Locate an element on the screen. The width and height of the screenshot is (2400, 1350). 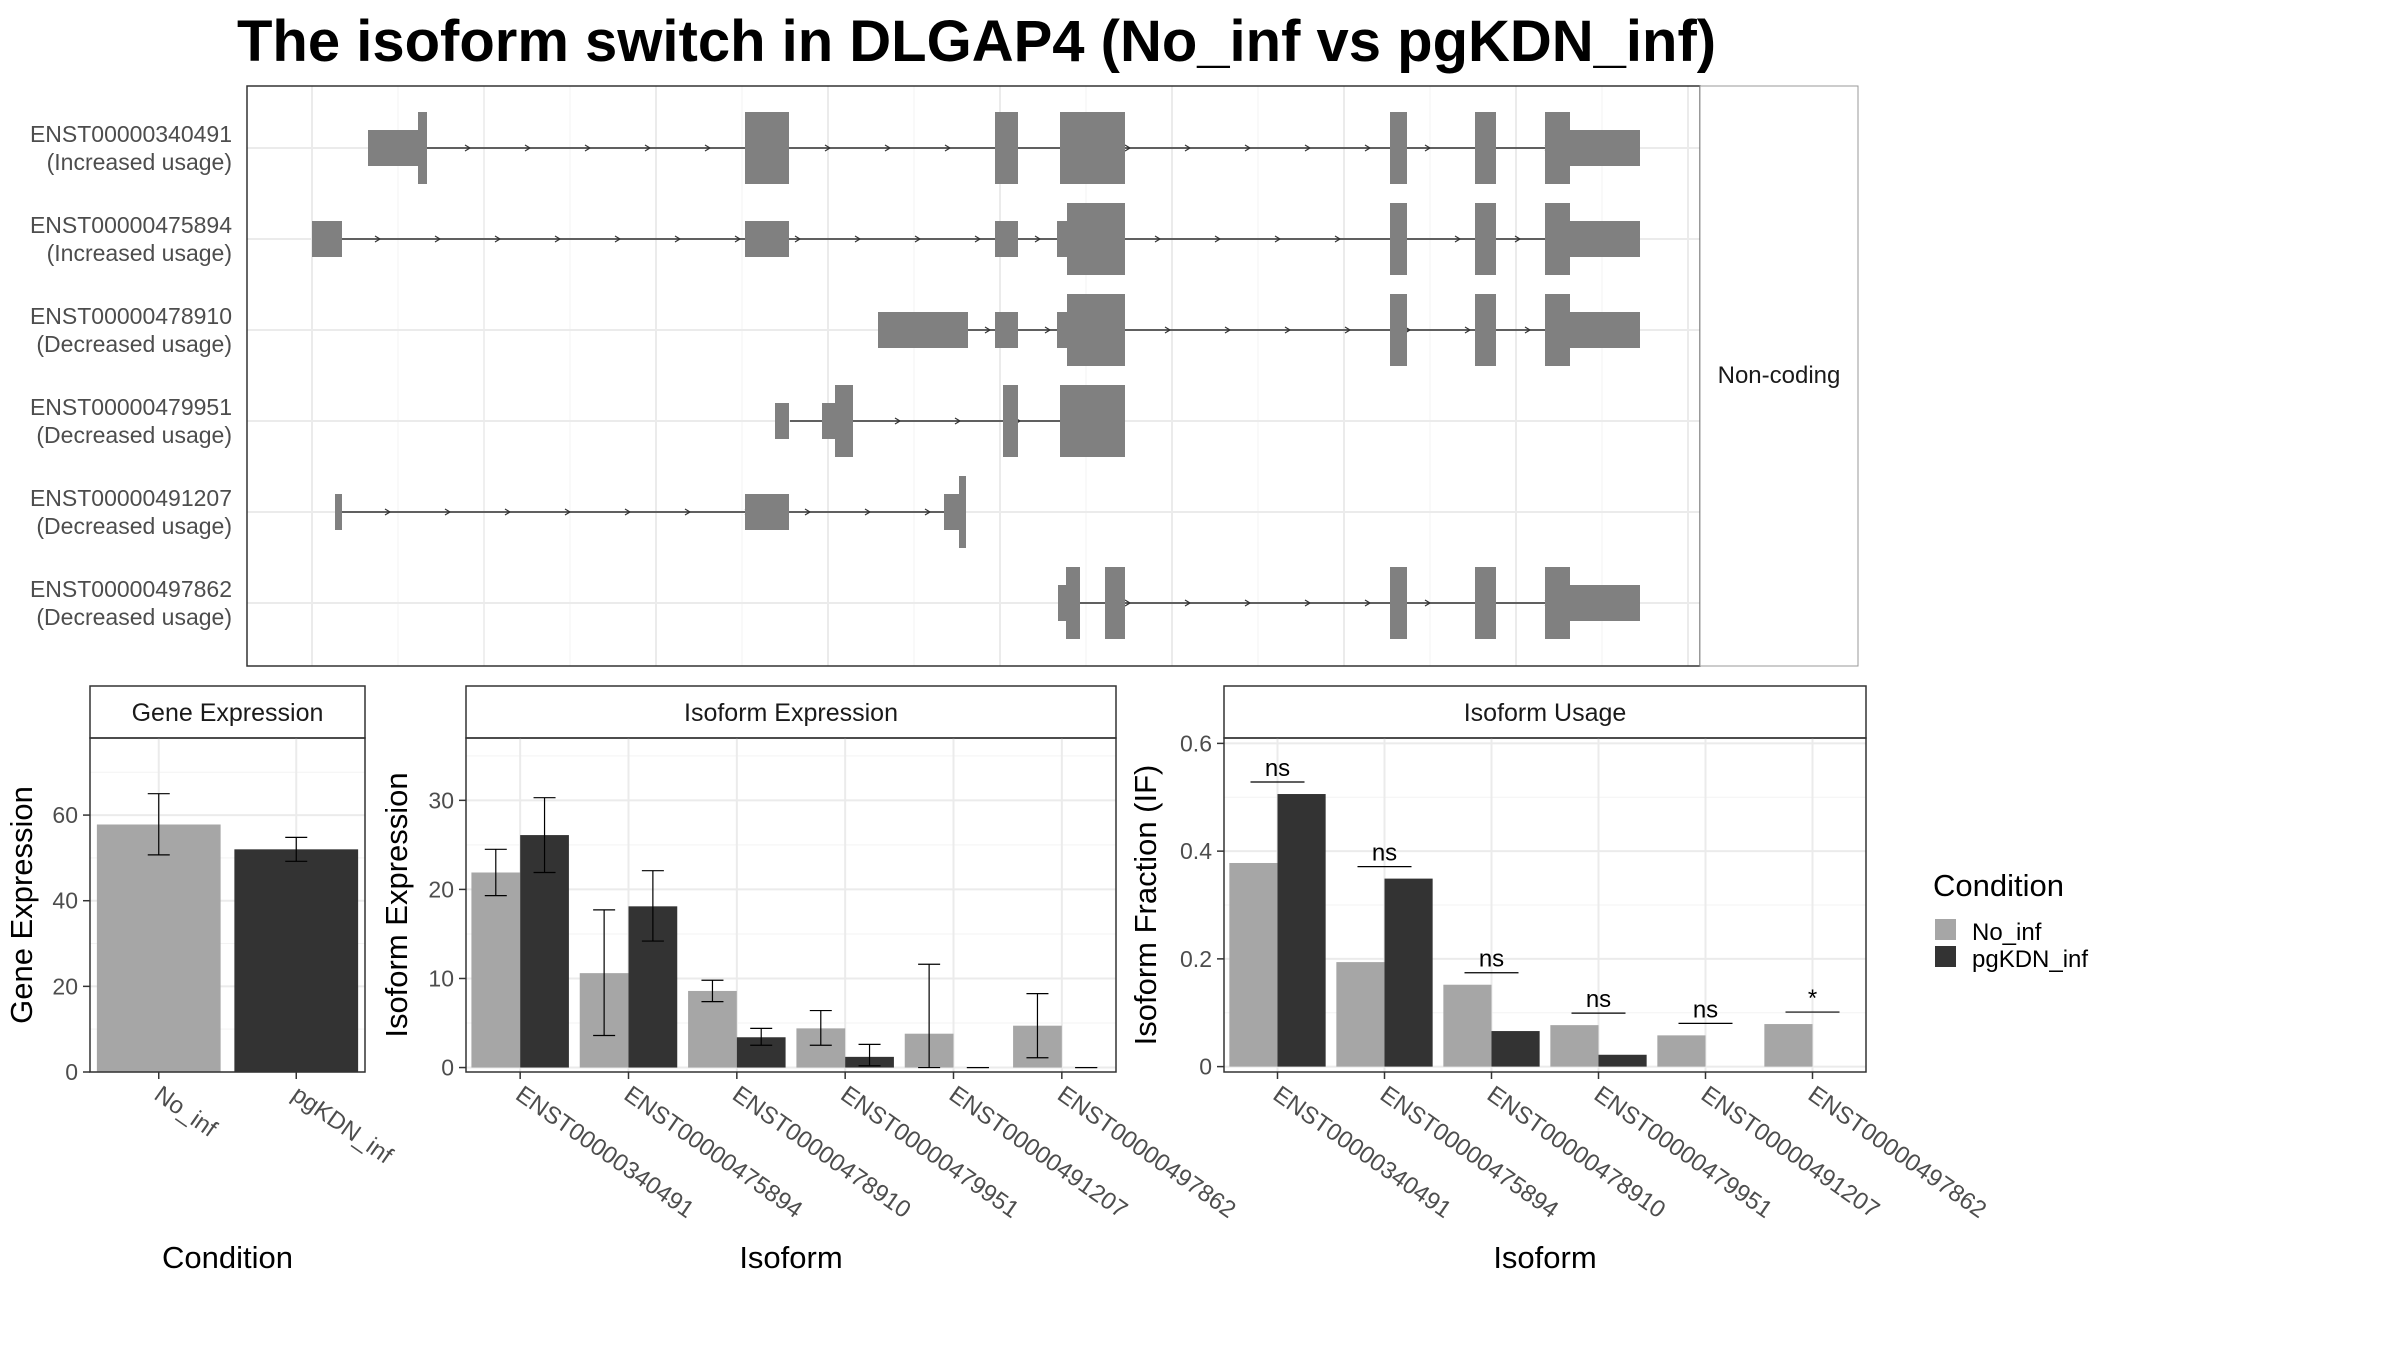
isoform-track-ENST00000497862 is located at coordinates (1349, 603).